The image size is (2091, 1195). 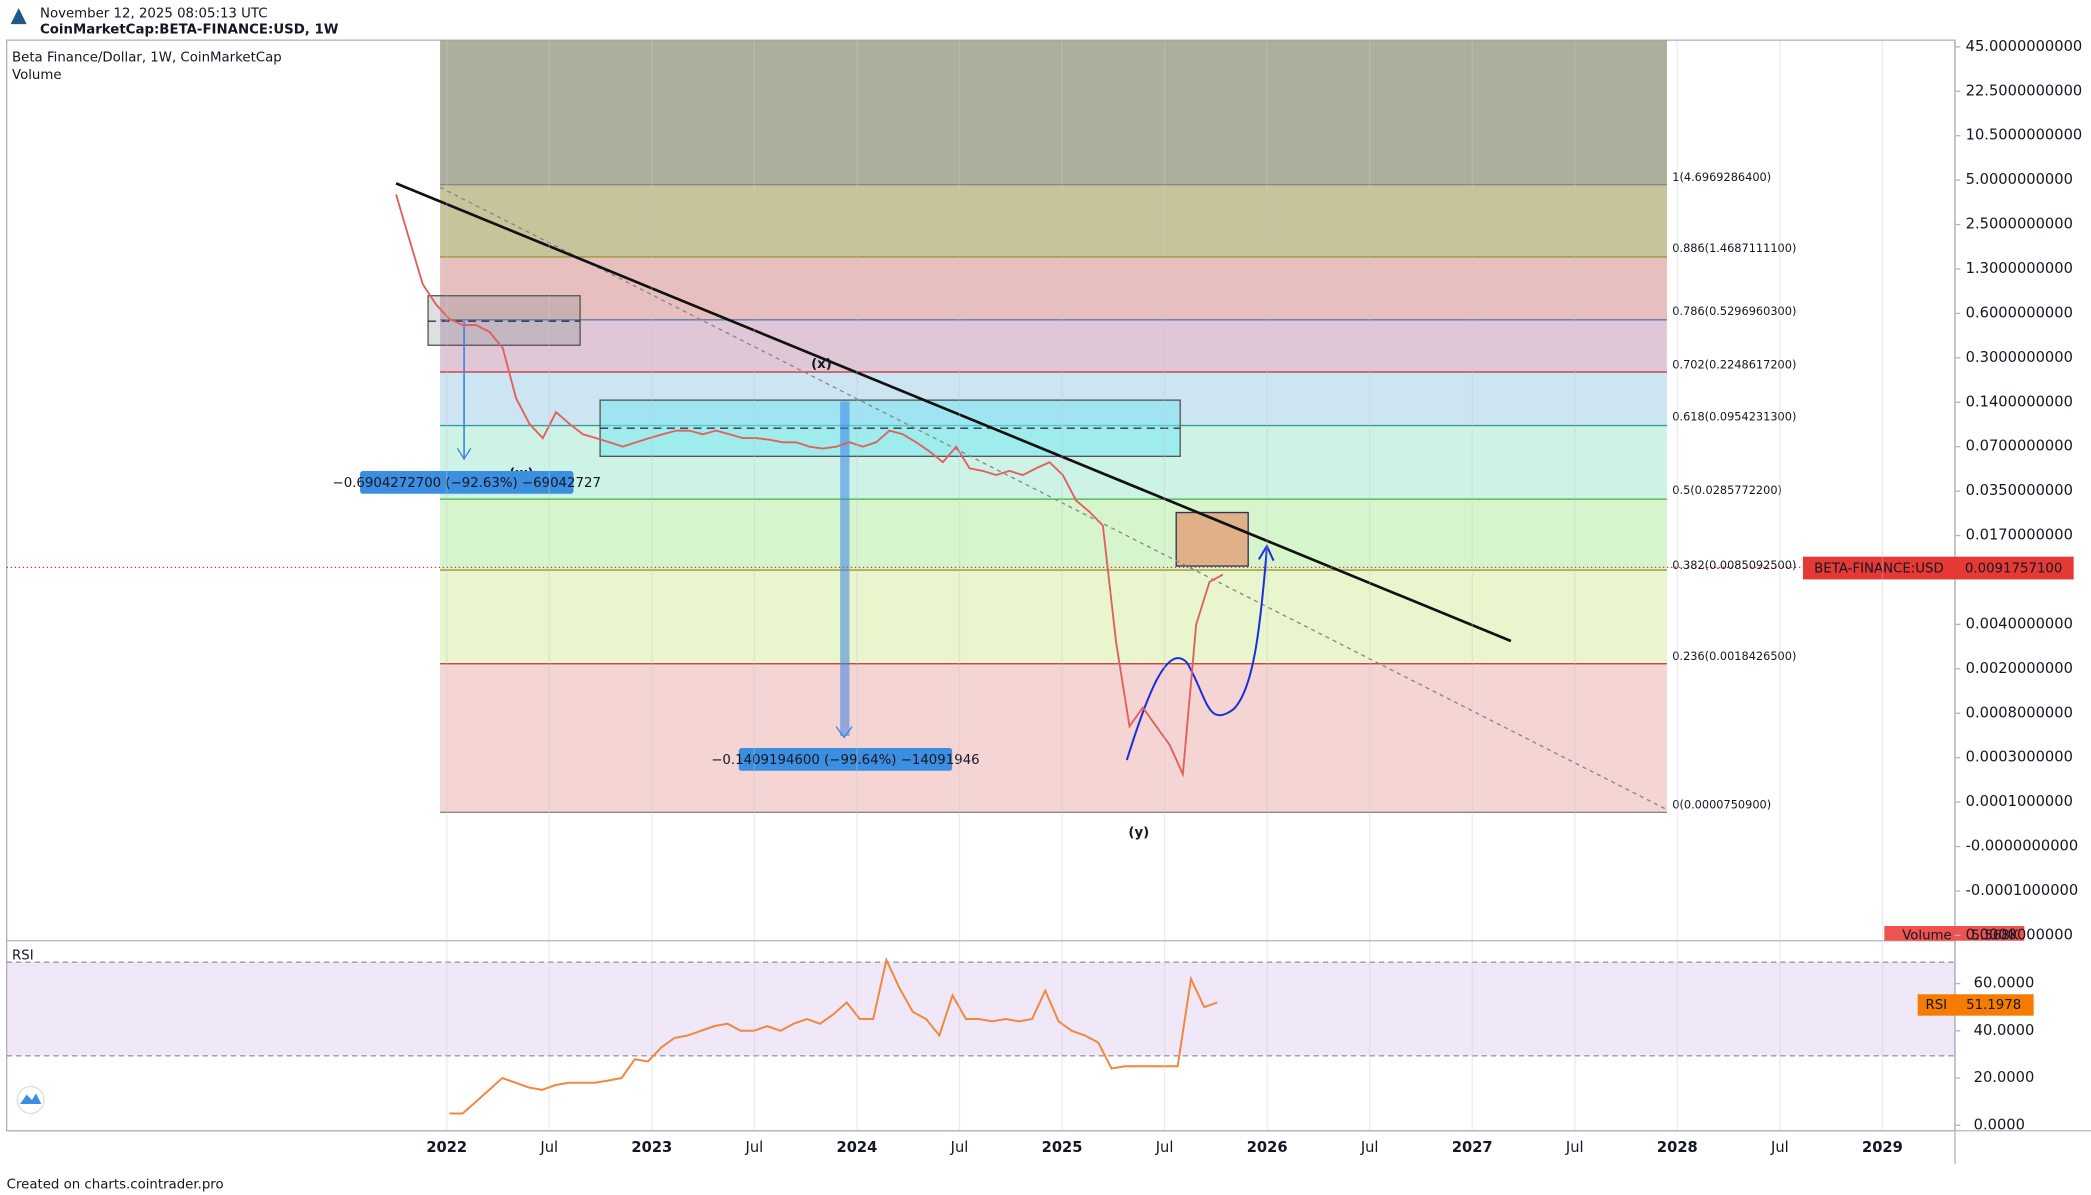 What do you see at coordinates (2019, 179) in the screenshot?
I see `price-axis-label: 5.0000000000` at bounding box center [2019, 179].